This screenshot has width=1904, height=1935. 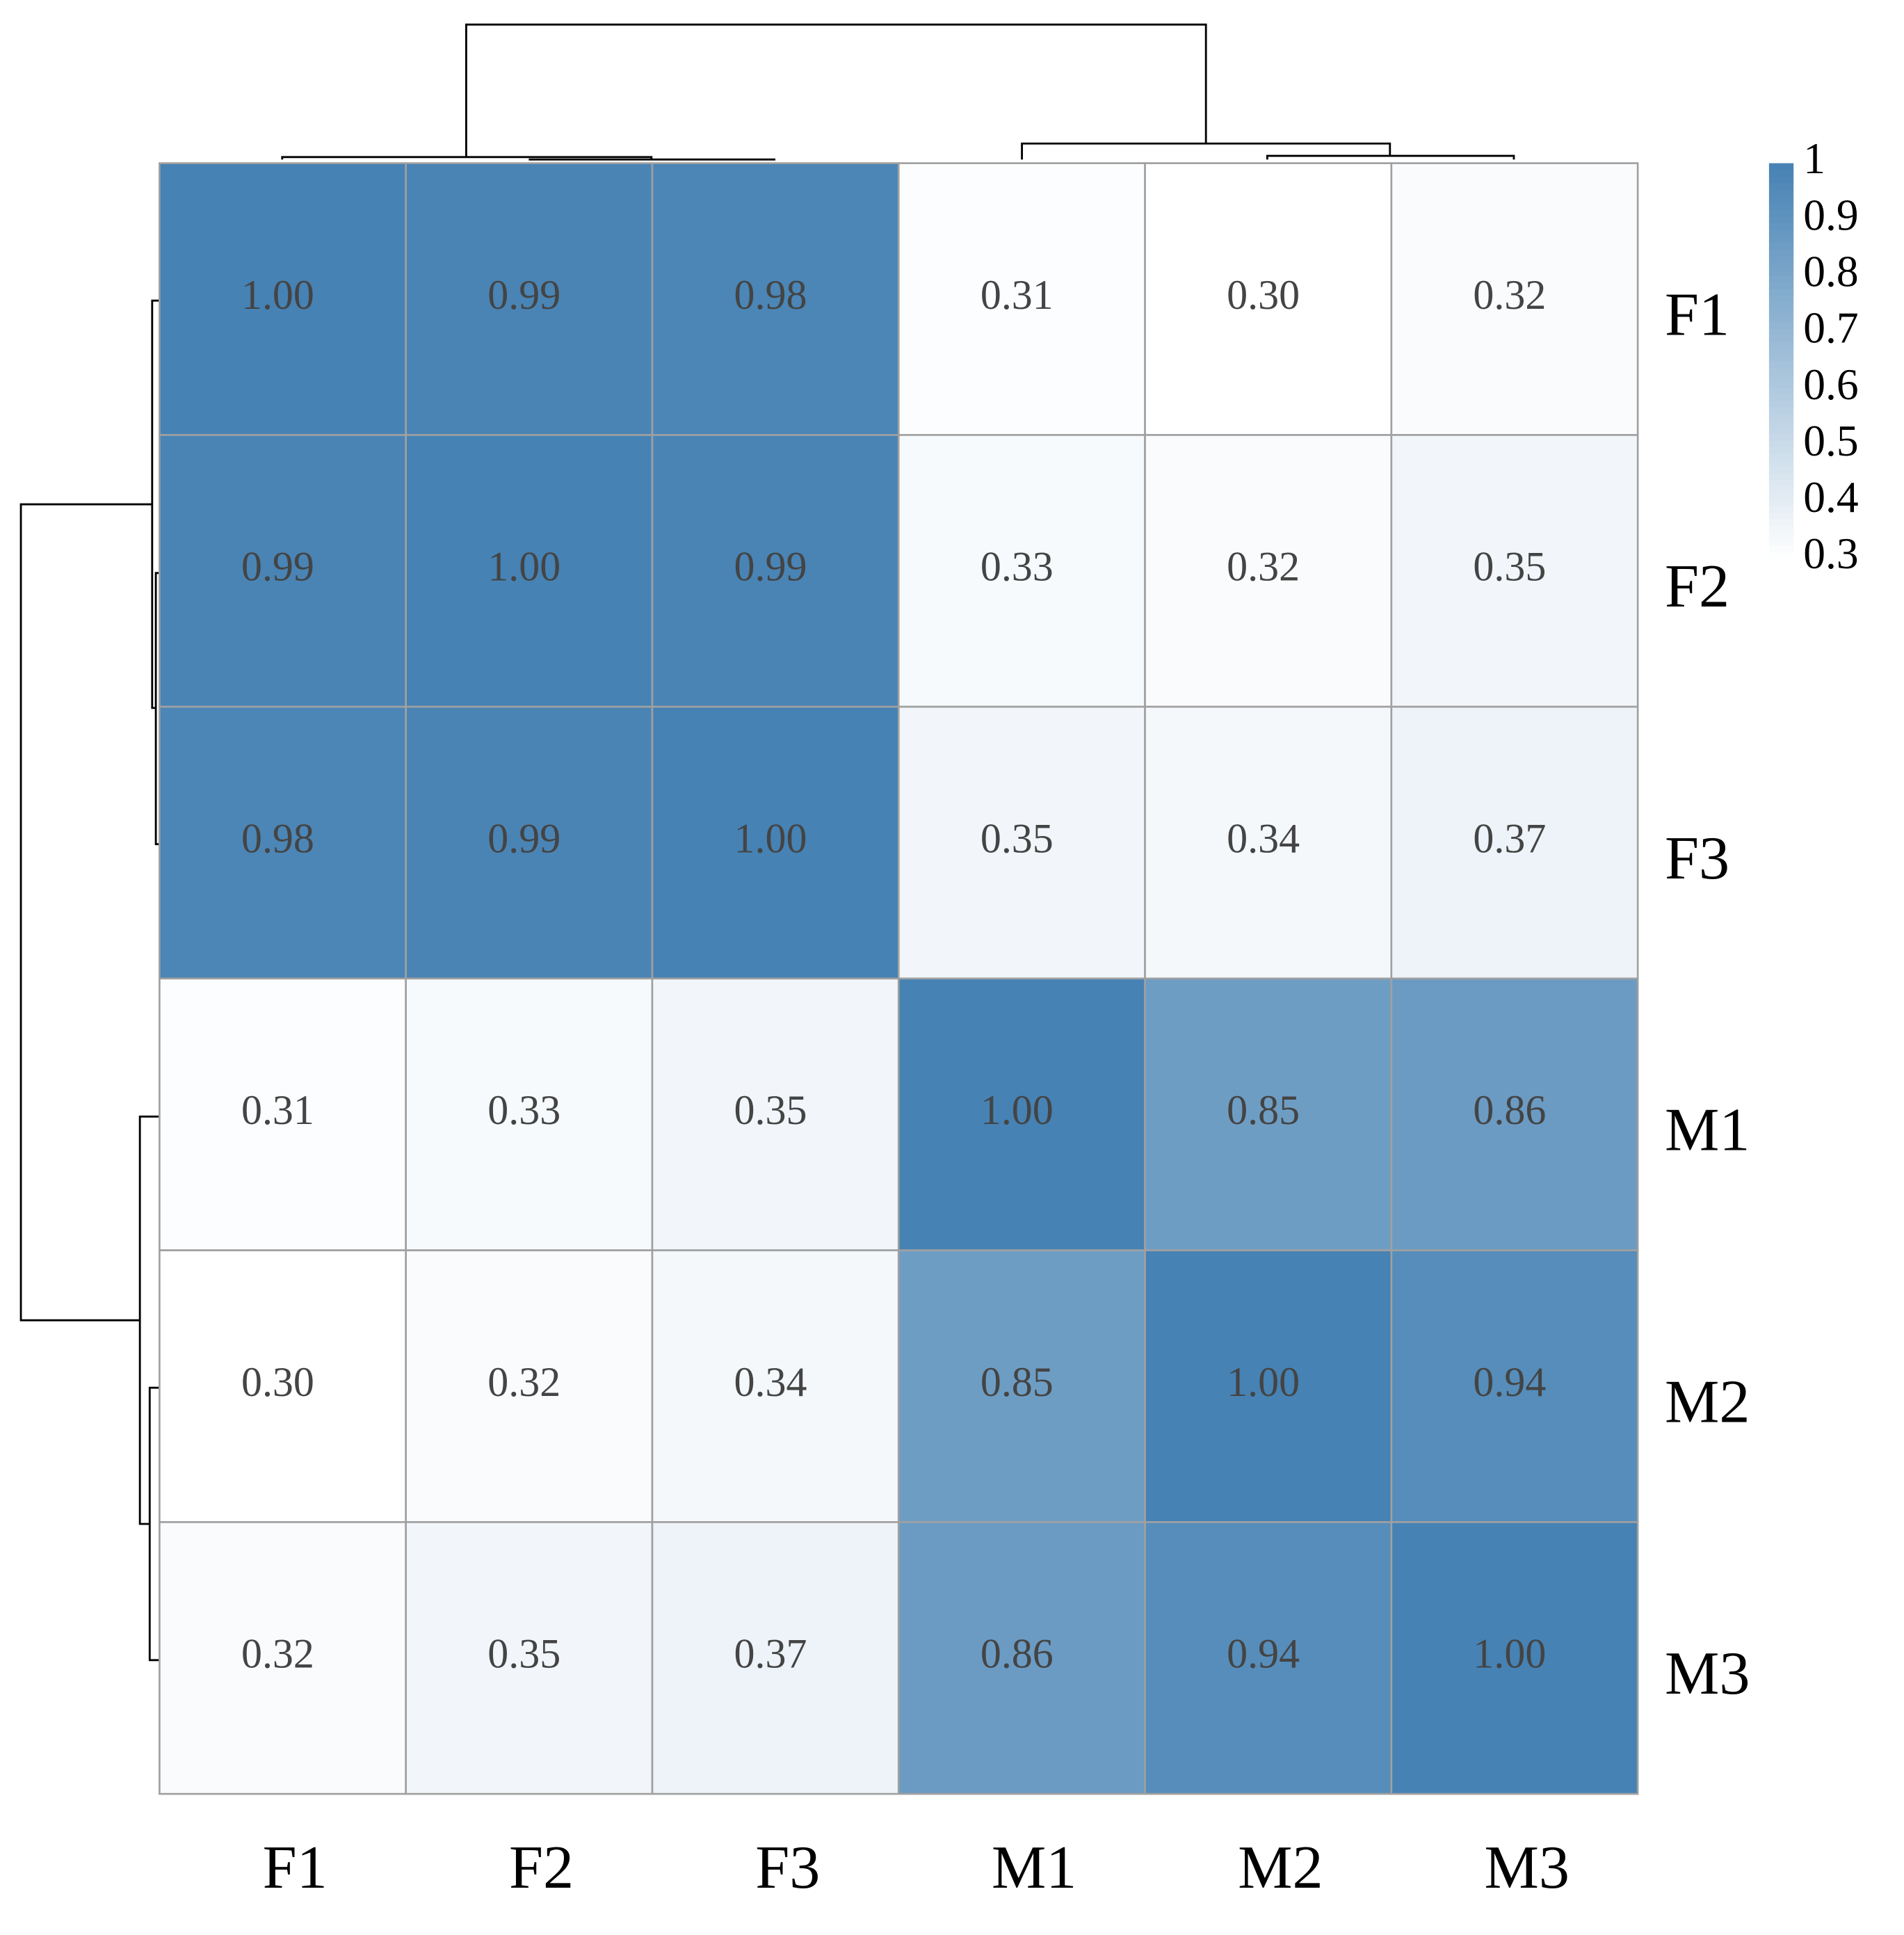 I want to click on row-label: F1, so click(x=1697, y=314).